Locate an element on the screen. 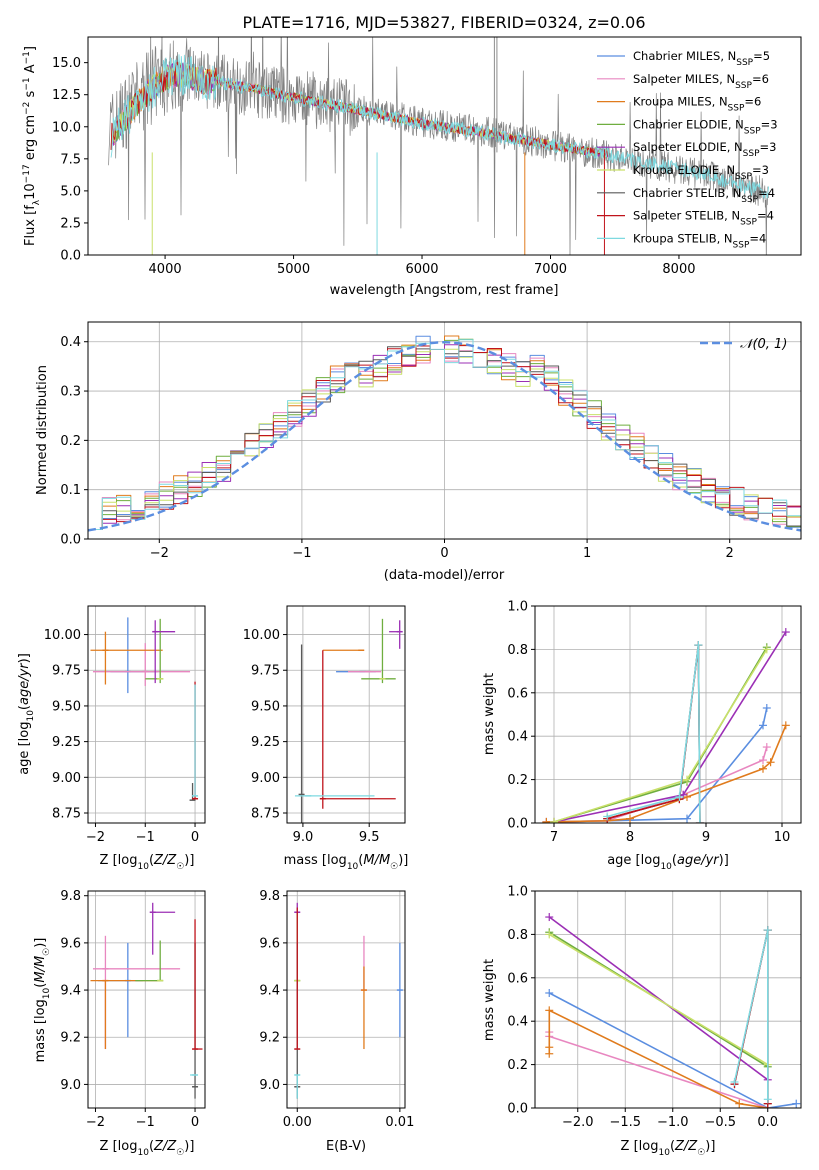 This screenshot has width=819, height=1170. y-tick-label: 5.0 is located at coordinates (70, 191).